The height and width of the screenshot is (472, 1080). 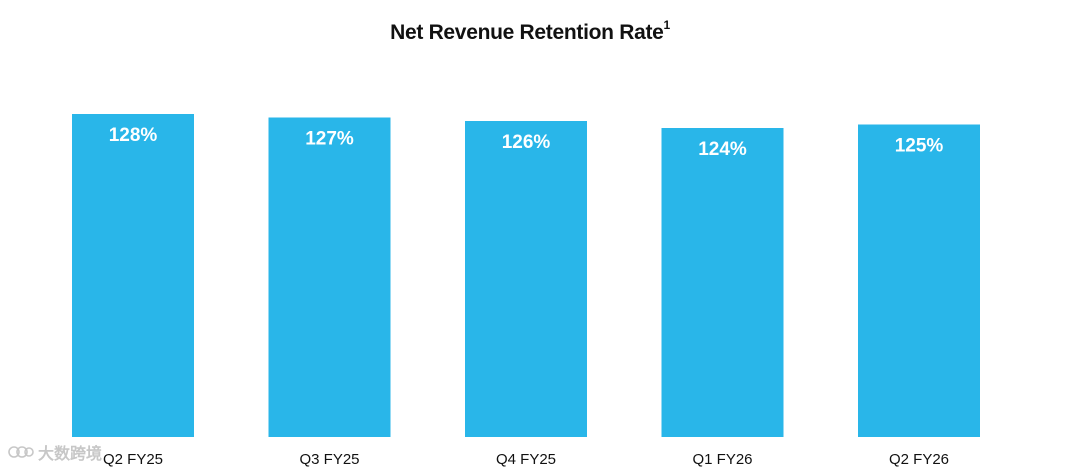 I want to click on chart-title: Net Revenue Retention Rate1, so click(x=530, y=31).